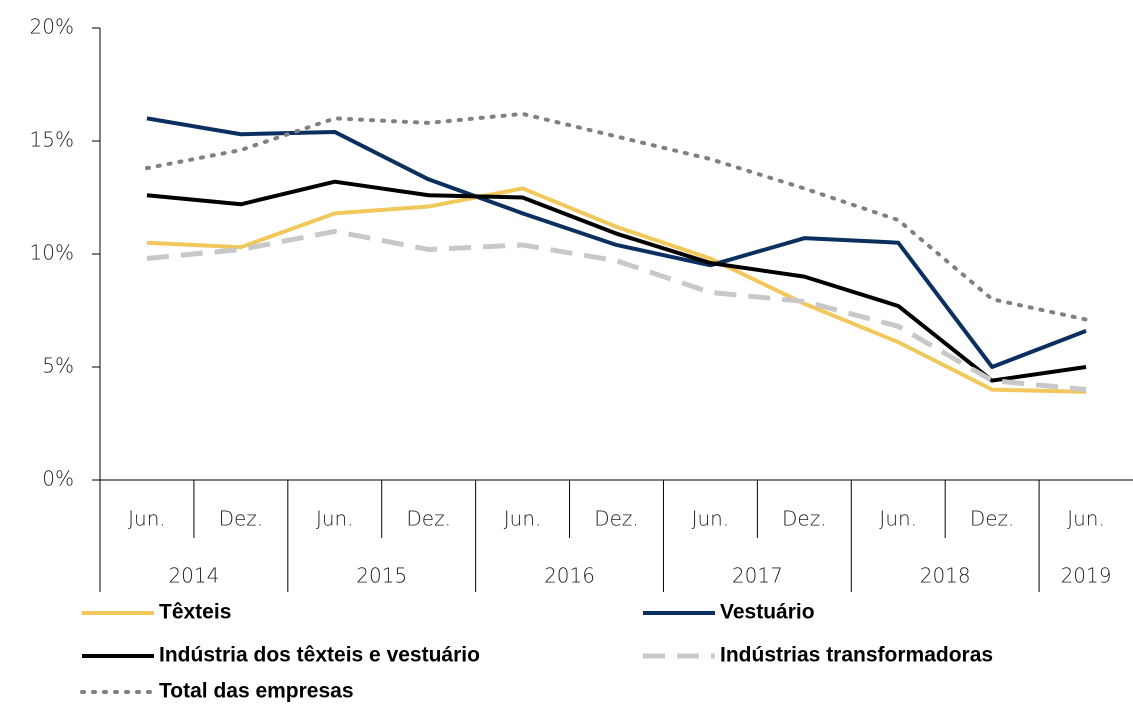 Image resolution: width=1133 pixels, height=705 pixels. Describe the element at coordinates (58, 479) in the screenshot. I see `y-tick-label: 0%` at that location.